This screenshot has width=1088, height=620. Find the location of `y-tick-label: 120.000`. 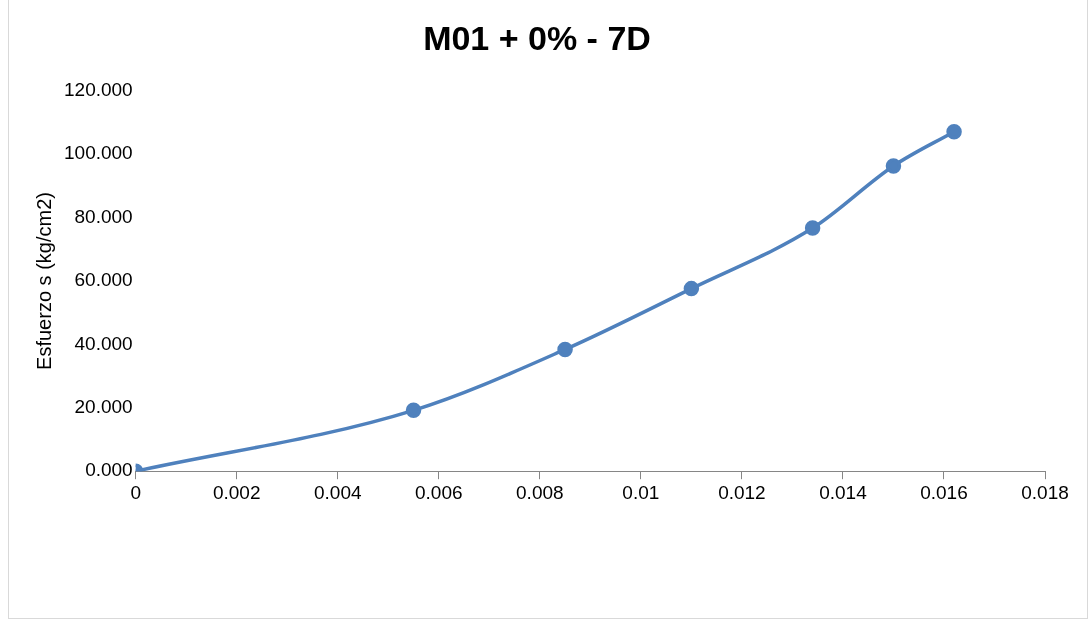

y-tick-label: 120.000 is located at coordinates (98, 90).